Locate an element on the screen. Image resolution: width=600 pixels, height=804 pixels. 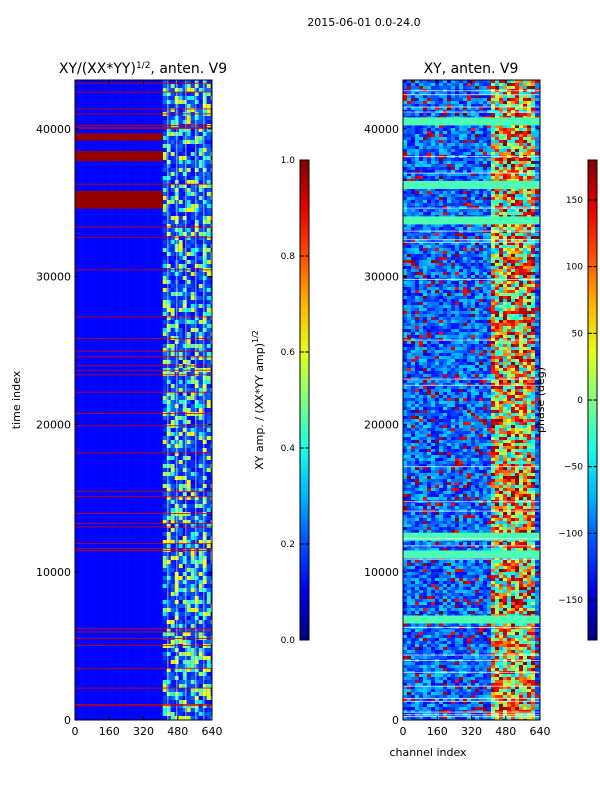
saturated-row is located at coordinates (143, 365).